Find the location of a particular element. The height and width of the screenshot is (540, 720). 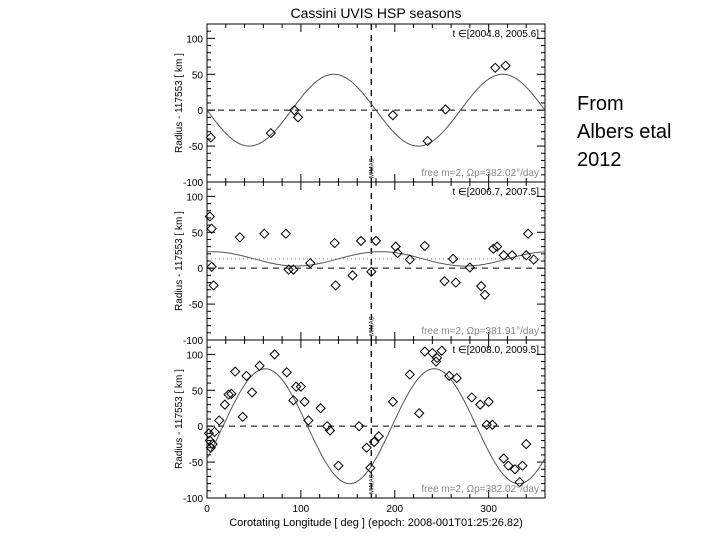

x-tick-label: 300 is located at coordinates (488, 509).